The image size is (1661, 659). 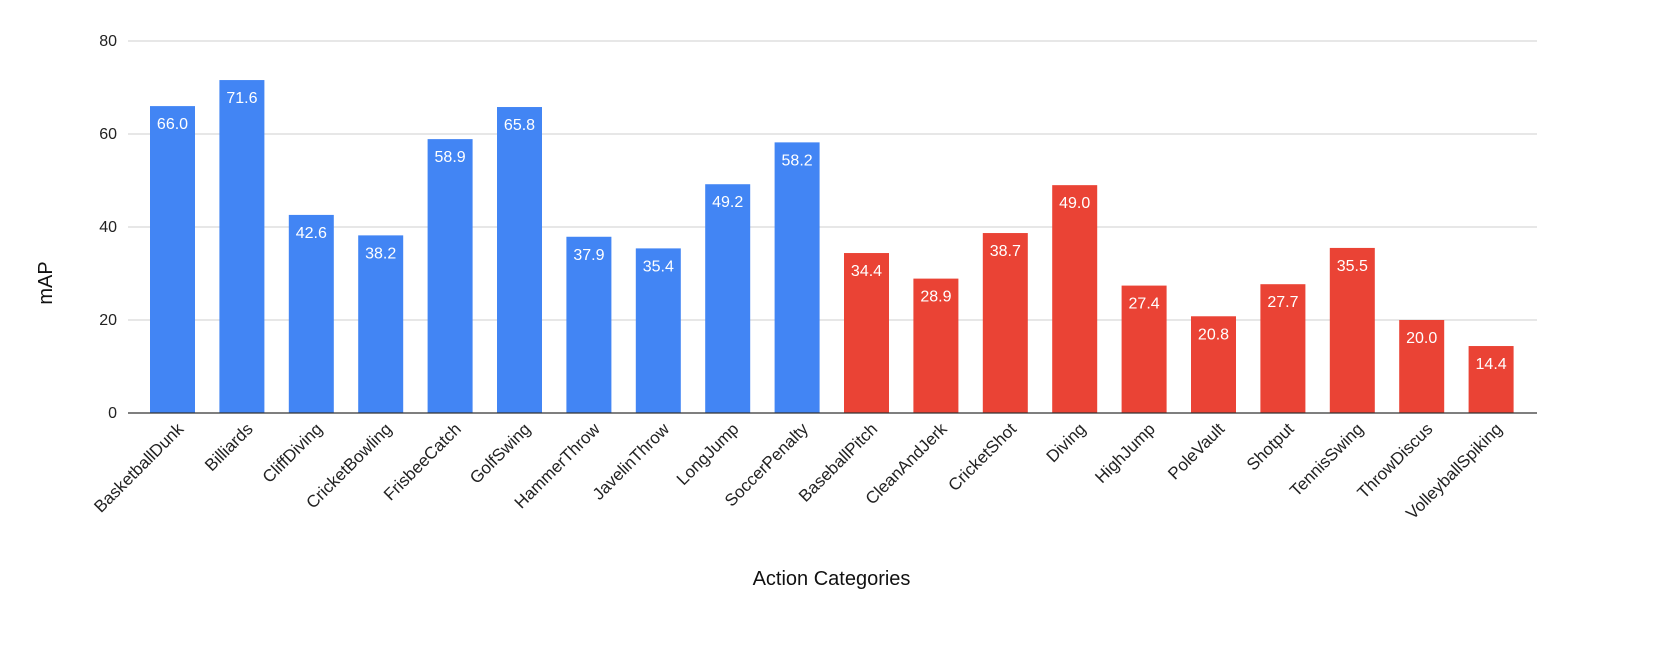 What do you see at coordinates (450, 157) in the screenshot?
I see `bar-value-label: 58.9` at bounding box center [450, 157].